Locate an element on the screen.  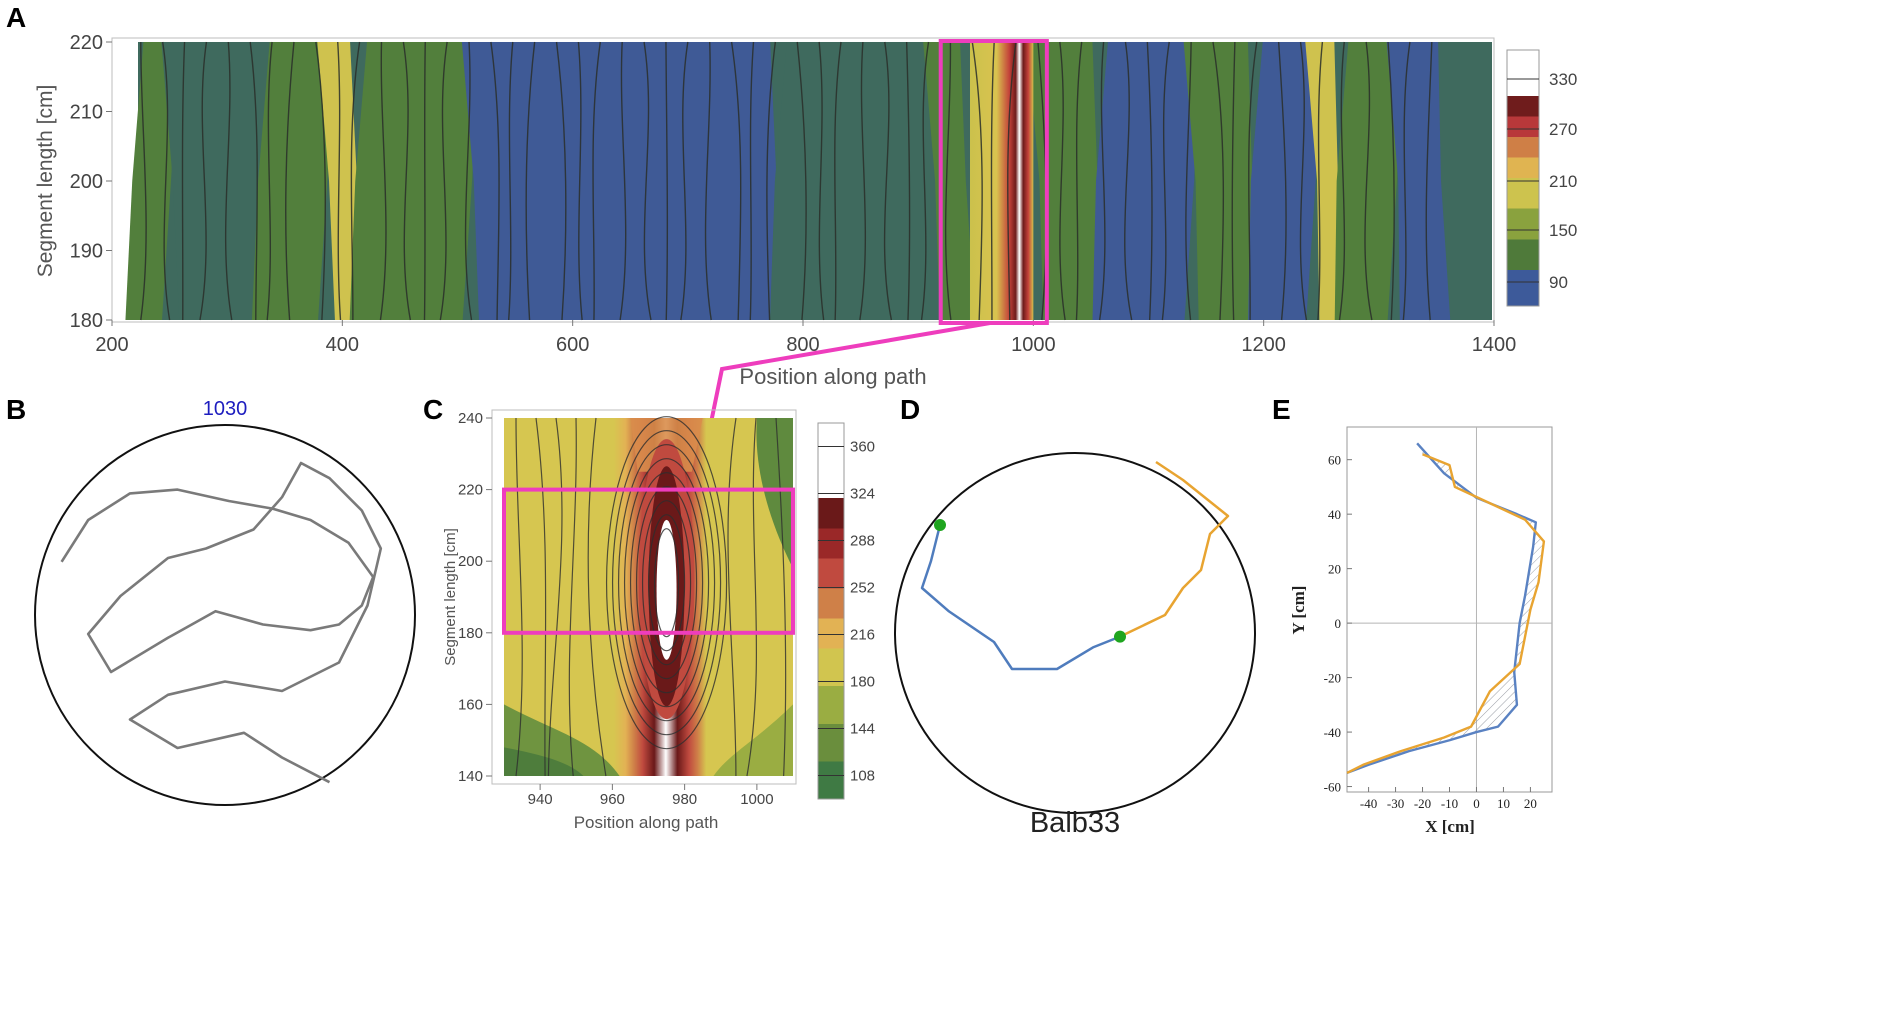
colorbar-c-label: 144 is located at coordinates (862, 729).